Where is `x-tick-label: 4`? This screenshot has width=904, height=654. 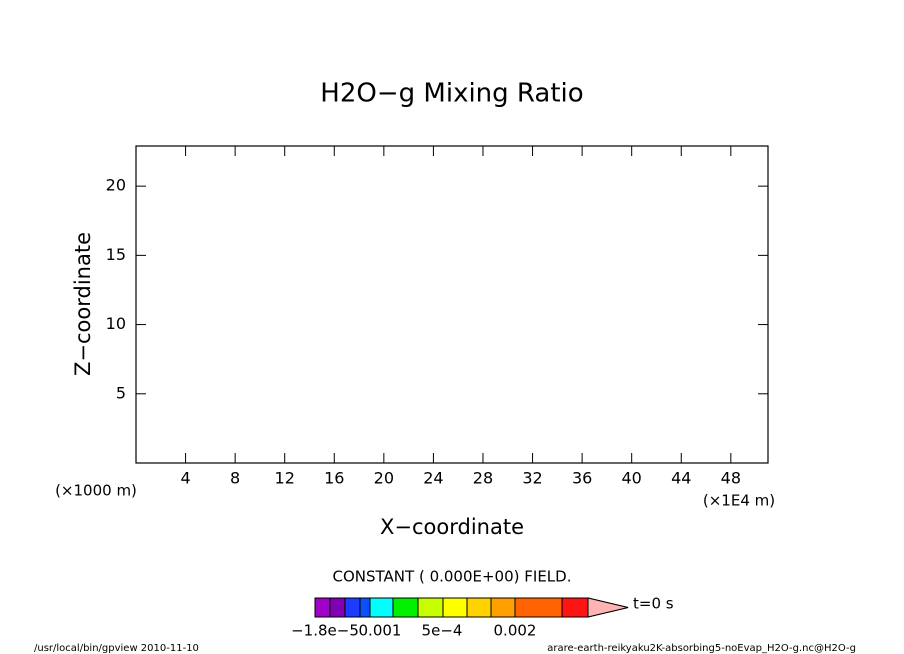 x-tick-label: 4 is located at coordinates (185, 478).